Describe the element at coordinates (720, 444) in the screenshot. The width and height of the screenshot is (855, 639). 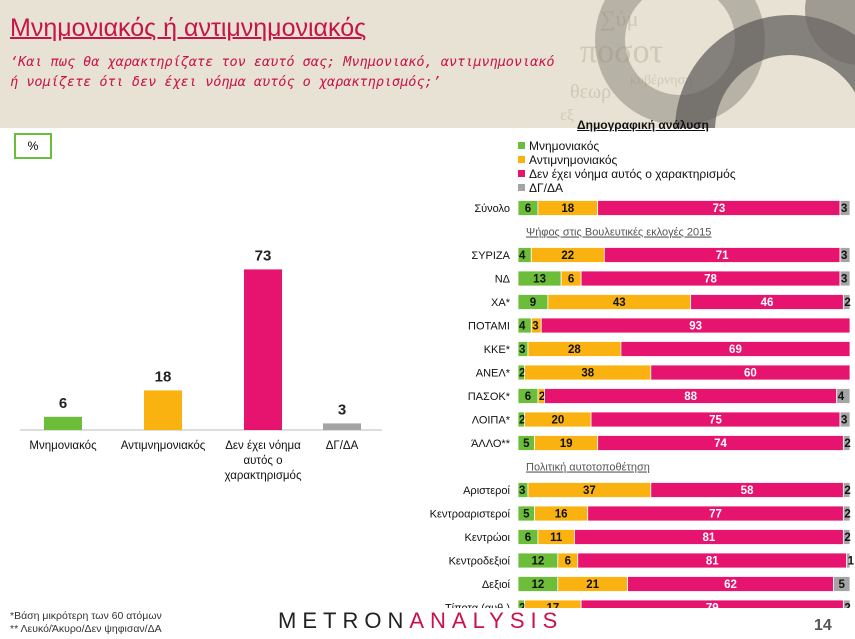
I see `segment-value-label: 74` at that location.